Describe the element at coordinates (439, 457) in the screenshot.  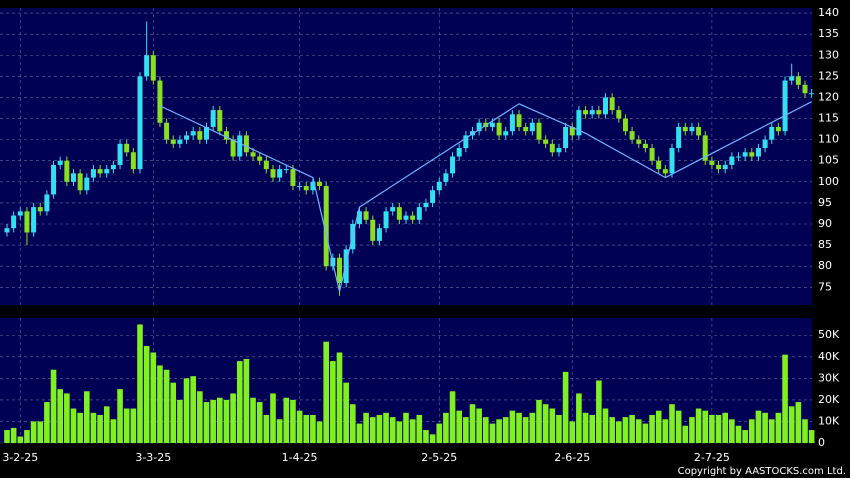
I see `x-tick-label: 2-5-25` at that location.